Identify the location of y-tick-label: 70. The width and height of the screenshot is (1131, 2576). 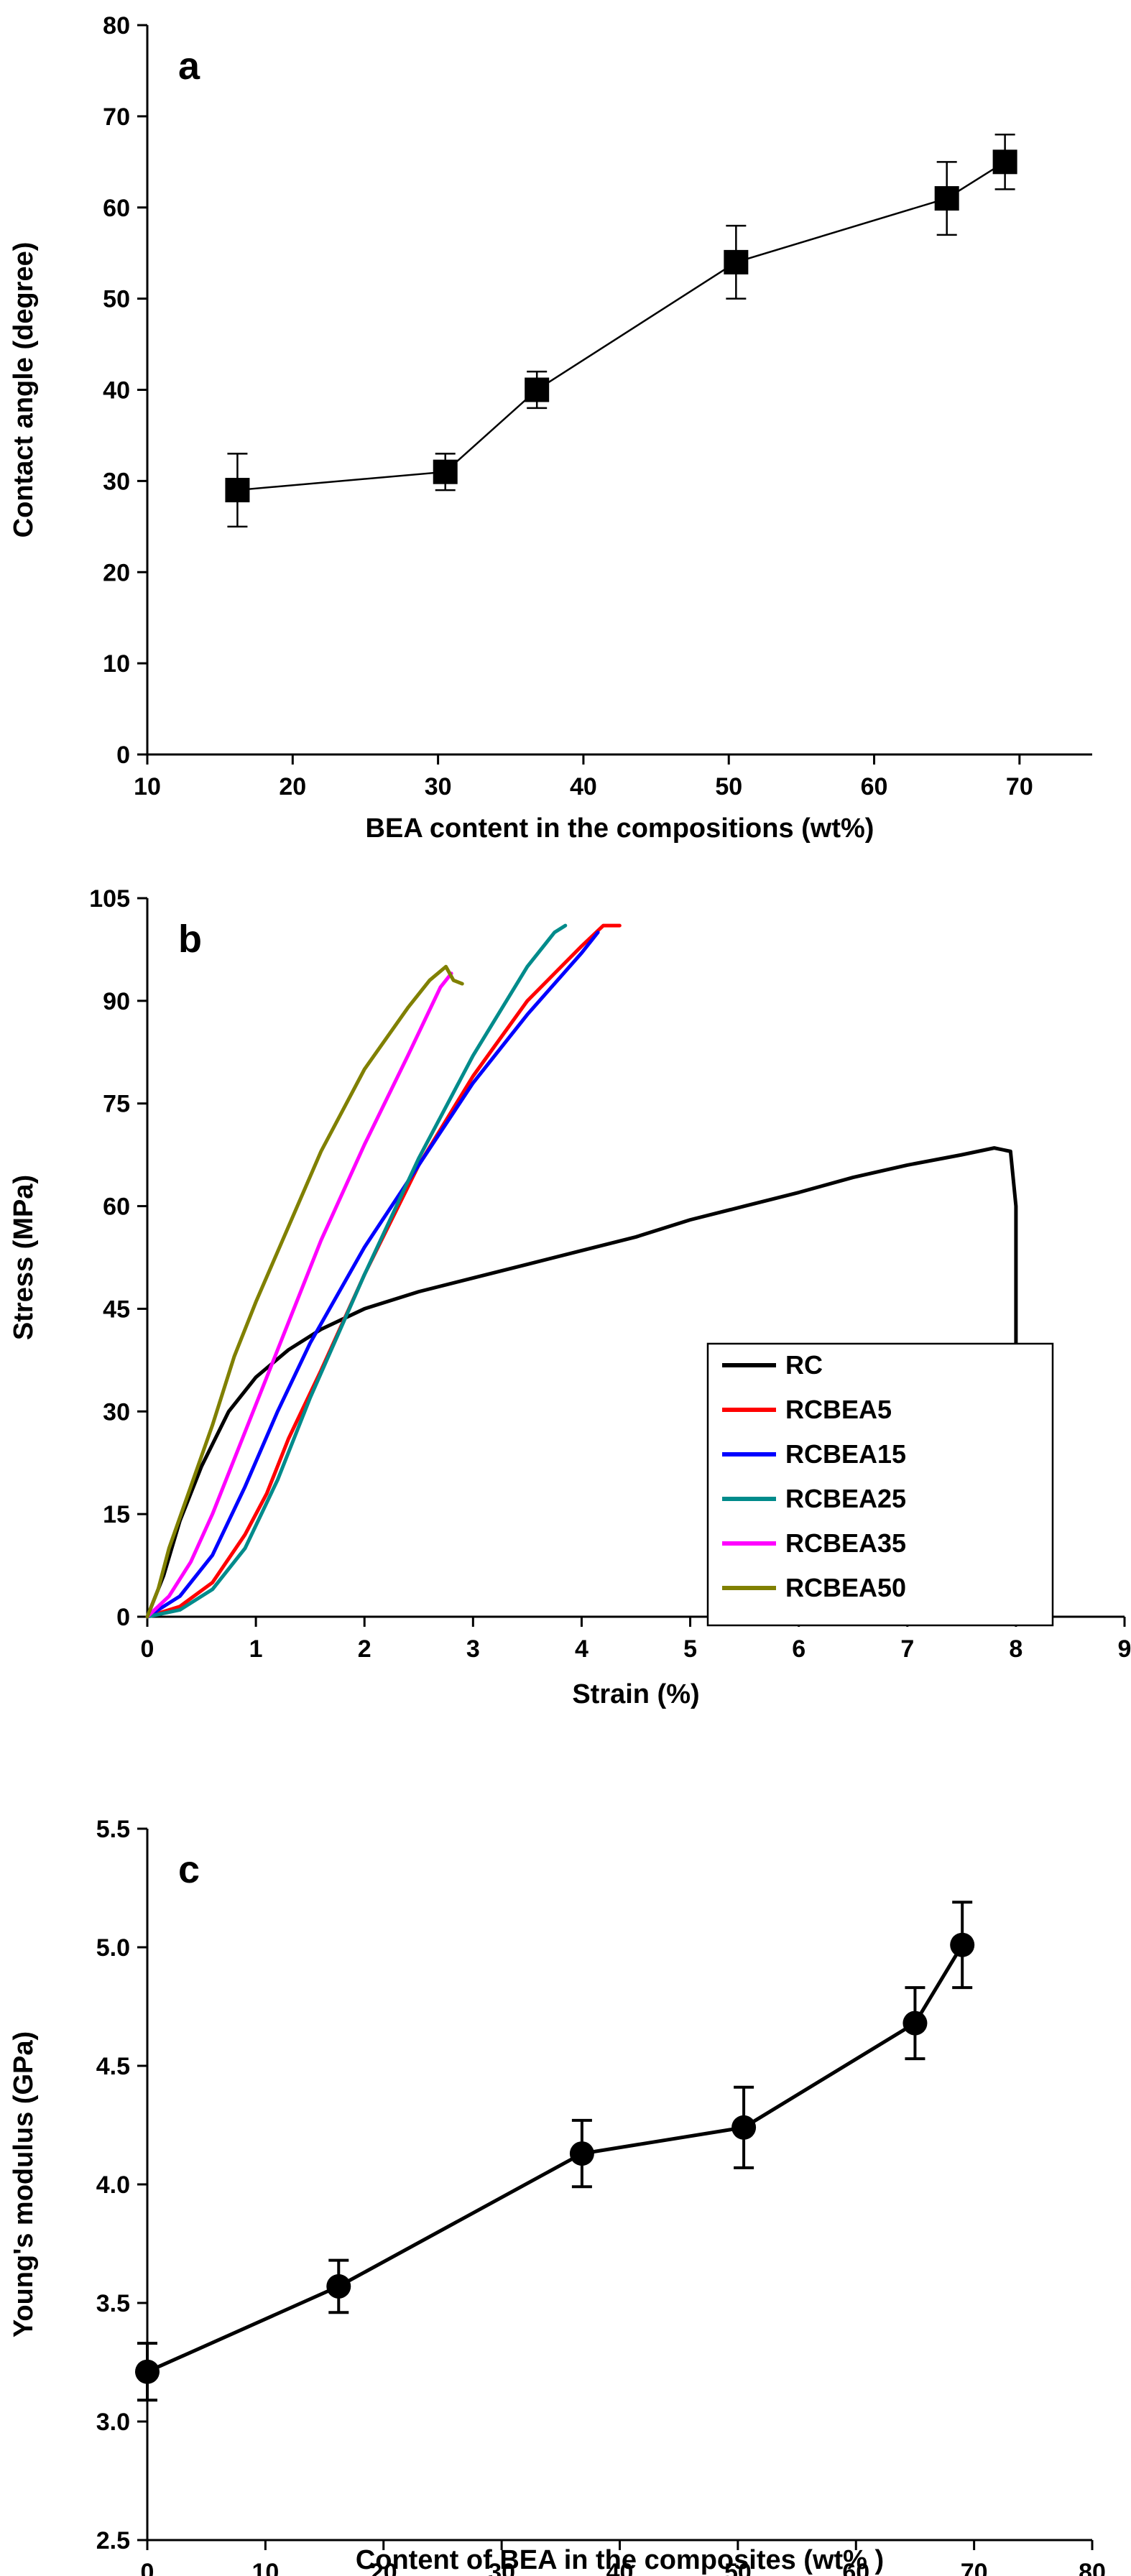
(117, 117).